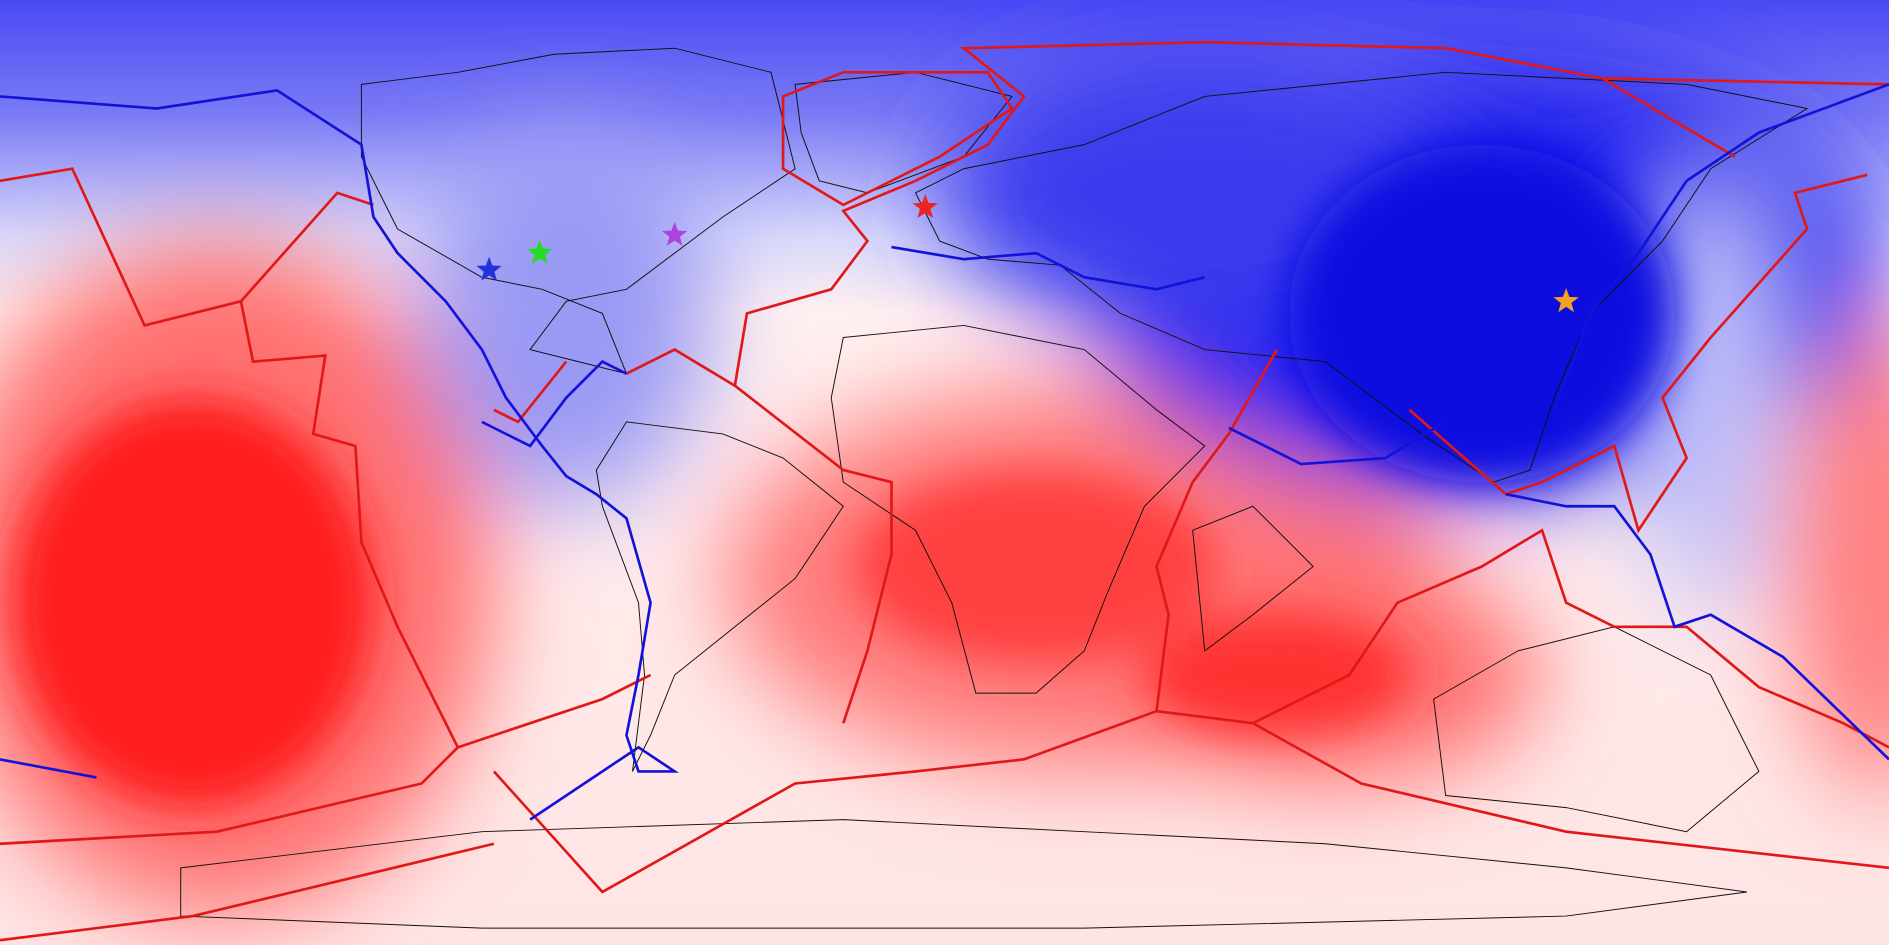  What do you see at coordinates (1027, 253) in the screenshot?
I see `markers` at bounding box center [1027, 253].